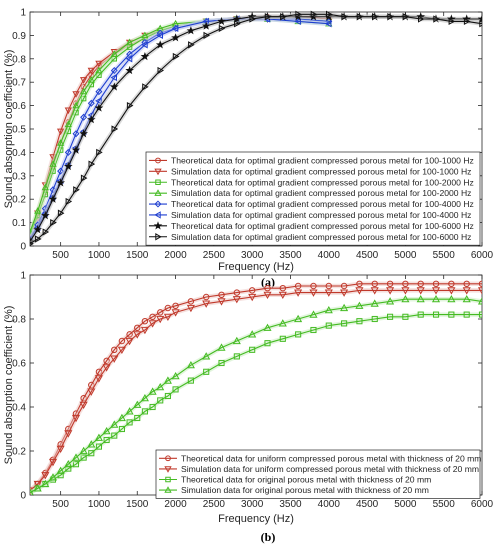  Describe the element at coordinates (290, 504) in the screenshot. I see `x-tick-label: 3500` at that location.